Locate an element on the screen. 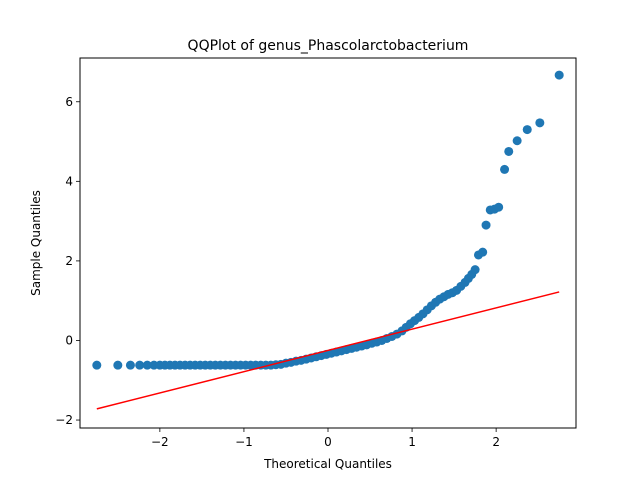 The height and width of the screenshot is (480, 640). chart-title: QQPlot of genus_Phascolarctobacterium is located at coordinates (328, 46).